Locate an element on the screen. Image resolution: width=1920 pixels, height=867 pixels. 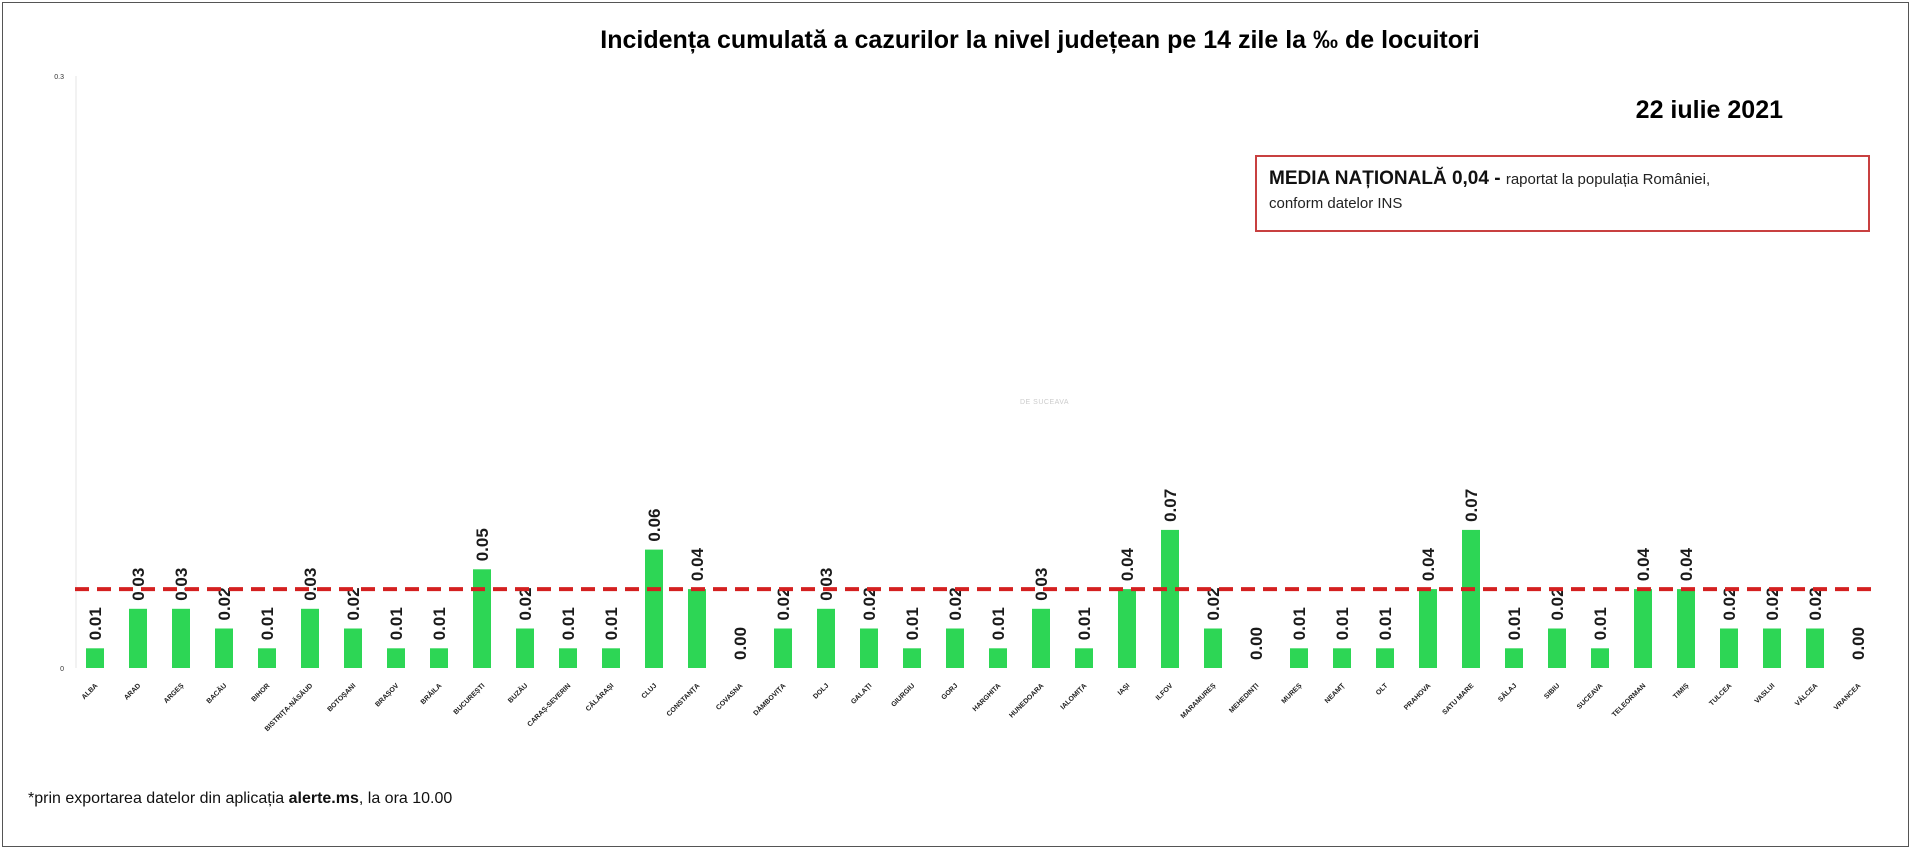
category-label: TULCEA is located at coordinates (1720, 694).